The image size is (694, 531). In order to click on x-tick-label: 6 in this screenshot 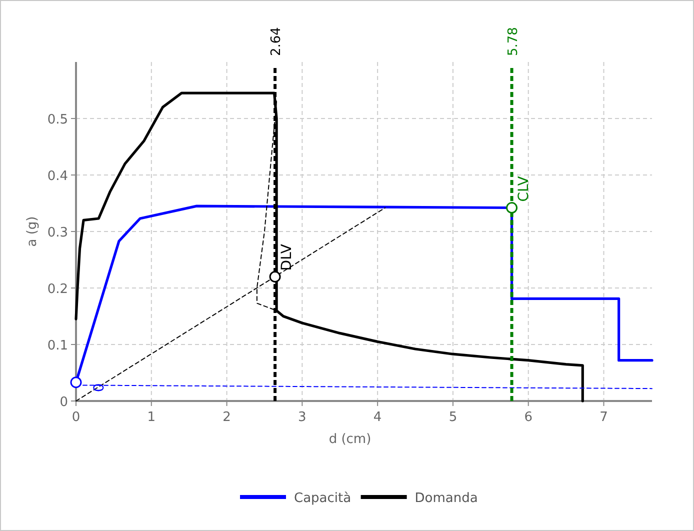, I will do `click(528, 417)`.